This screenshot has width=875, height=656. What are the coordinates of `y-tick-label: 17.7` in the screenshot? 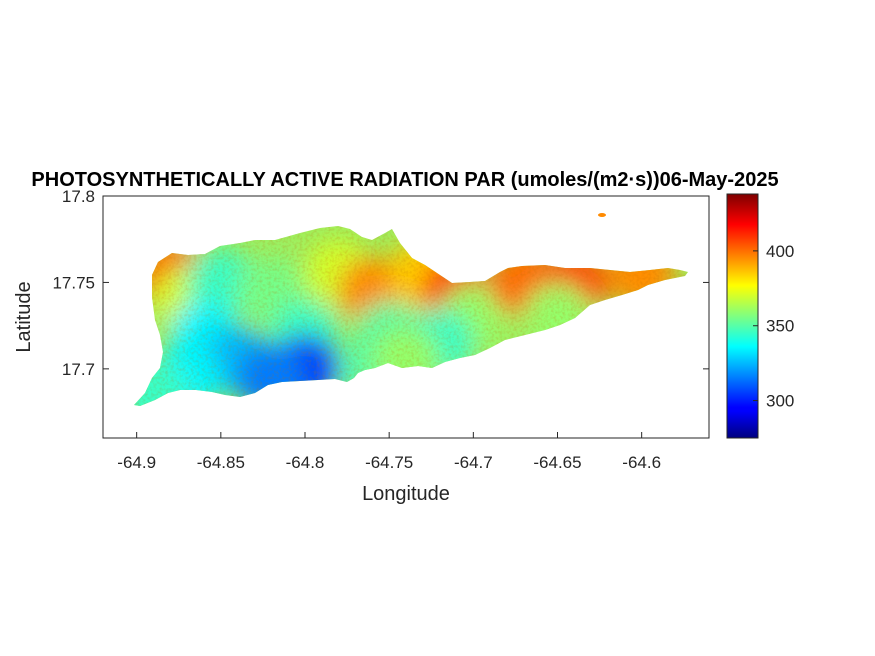 It's located at (78, 369).